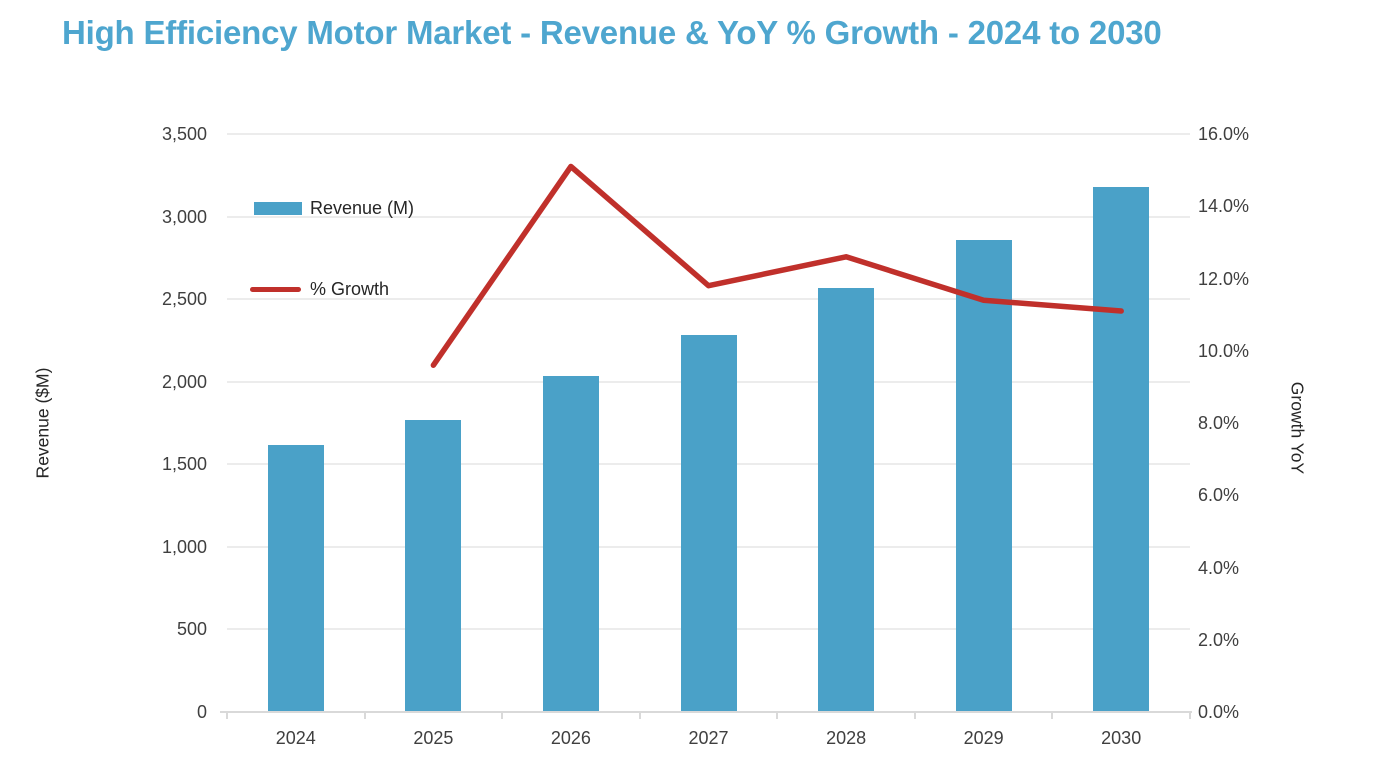 This screenshot has width=1384, height=784. I want to click on bar-2029, so click(983, 475).